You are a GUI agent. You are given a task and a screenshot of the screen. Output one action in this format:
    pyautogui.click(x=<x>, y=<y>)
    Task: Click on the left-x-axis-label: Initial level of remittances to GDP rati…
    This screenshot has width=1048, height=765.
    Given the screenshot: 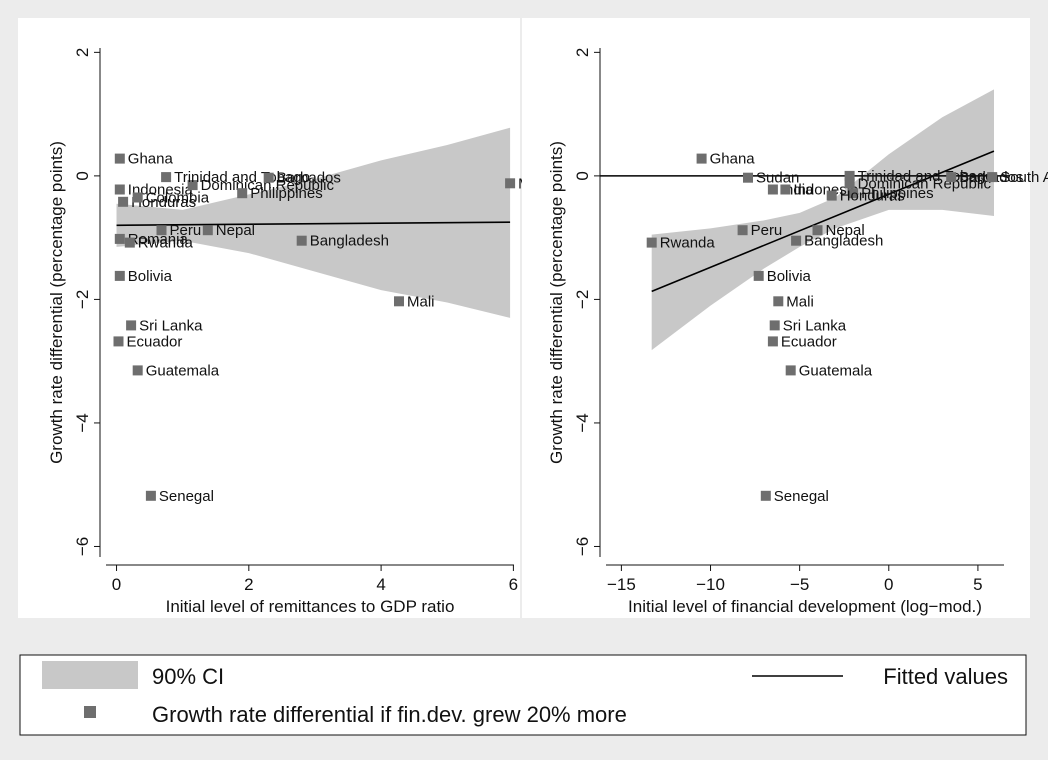 What is the action you would take?
    pyautogui.click(x=310, y=606)
    